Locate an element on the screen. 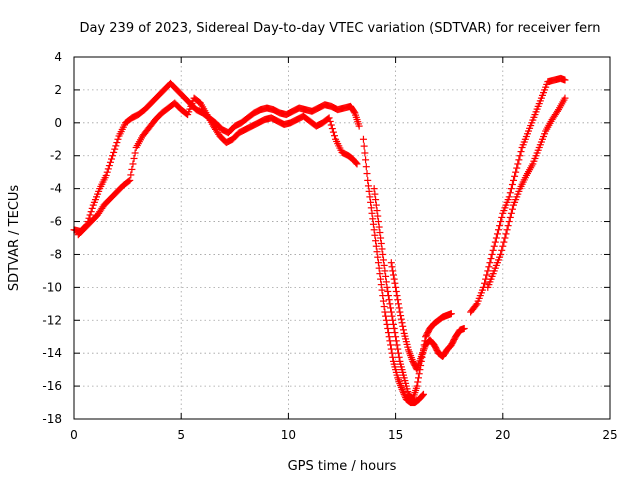 This screenshot has height=480, width=640. y-tick-label: -18 is located at coordinates (52, 419).